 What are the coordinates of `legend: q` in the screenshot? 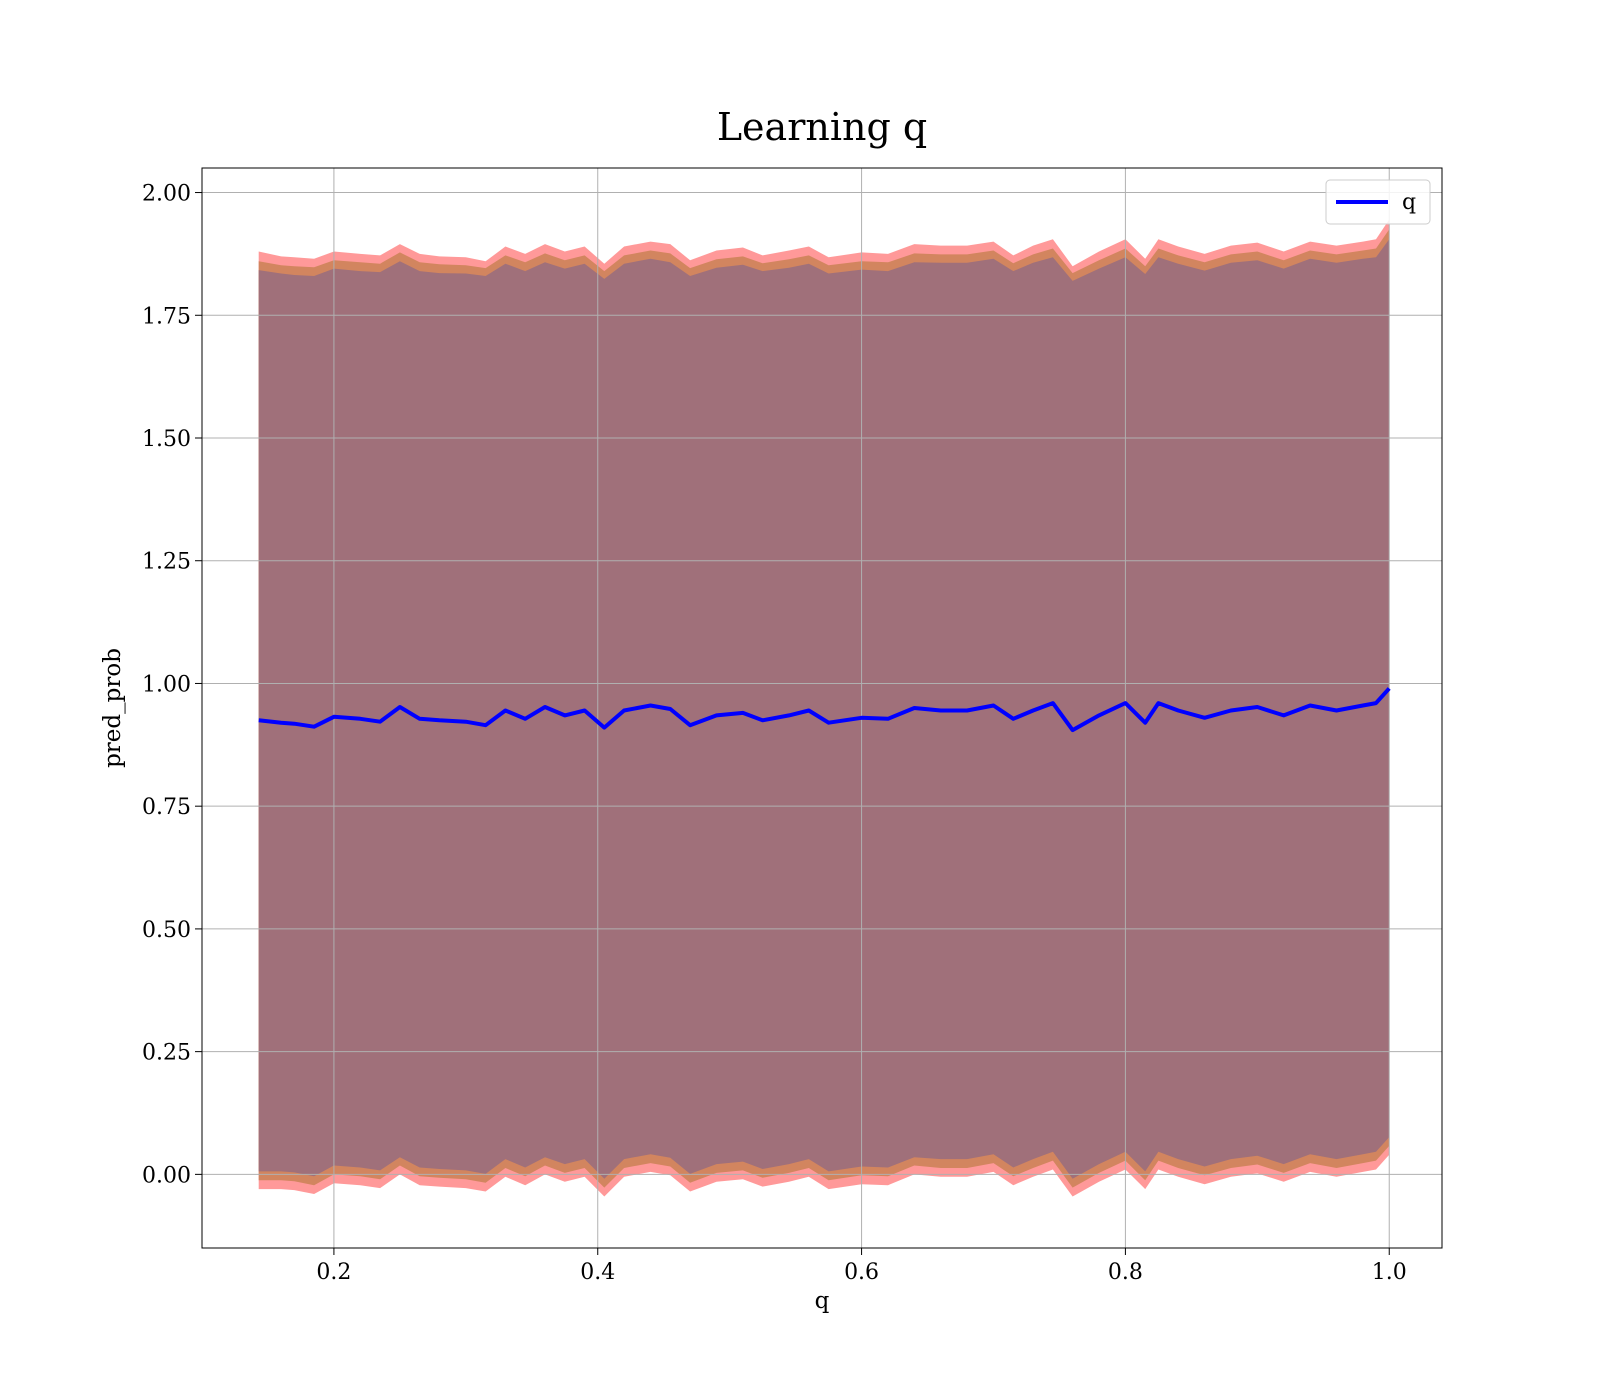 It's located at (1378, 202).